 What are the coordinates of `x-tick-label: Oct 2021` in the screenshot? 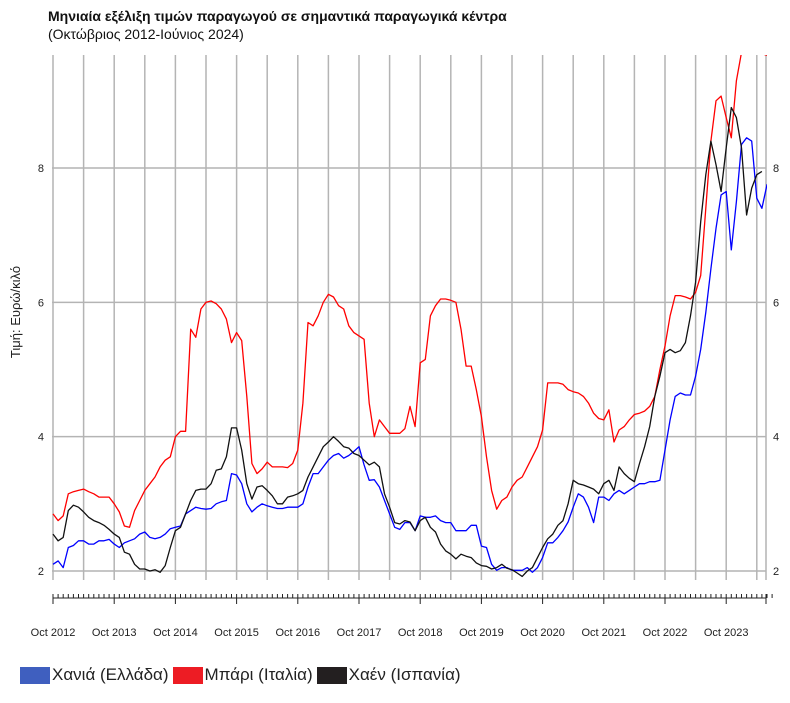 It's located at (603, 633).